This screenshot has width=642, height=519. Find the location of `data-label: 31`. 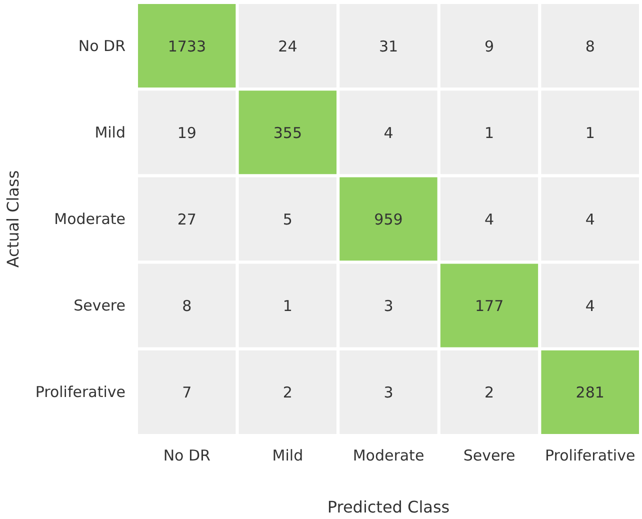

data-label: 31 is located at coordinates (388, 46).